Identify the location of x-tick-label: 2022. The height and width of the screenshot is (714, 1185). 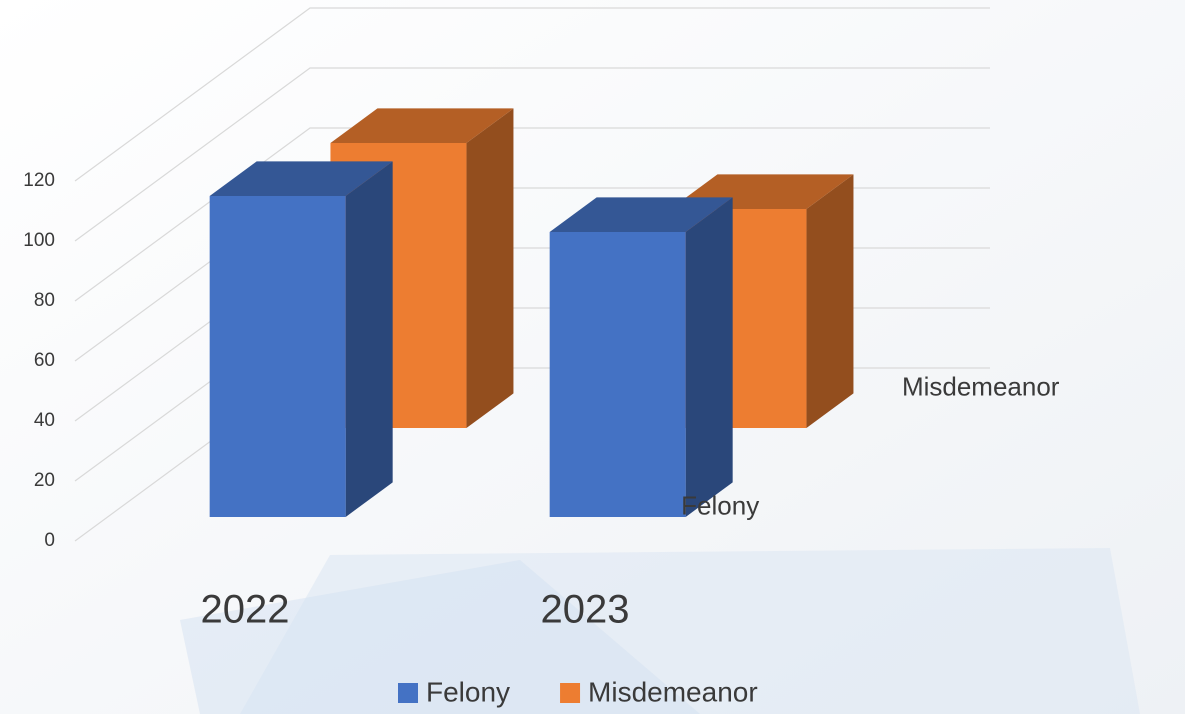
(245, 610).